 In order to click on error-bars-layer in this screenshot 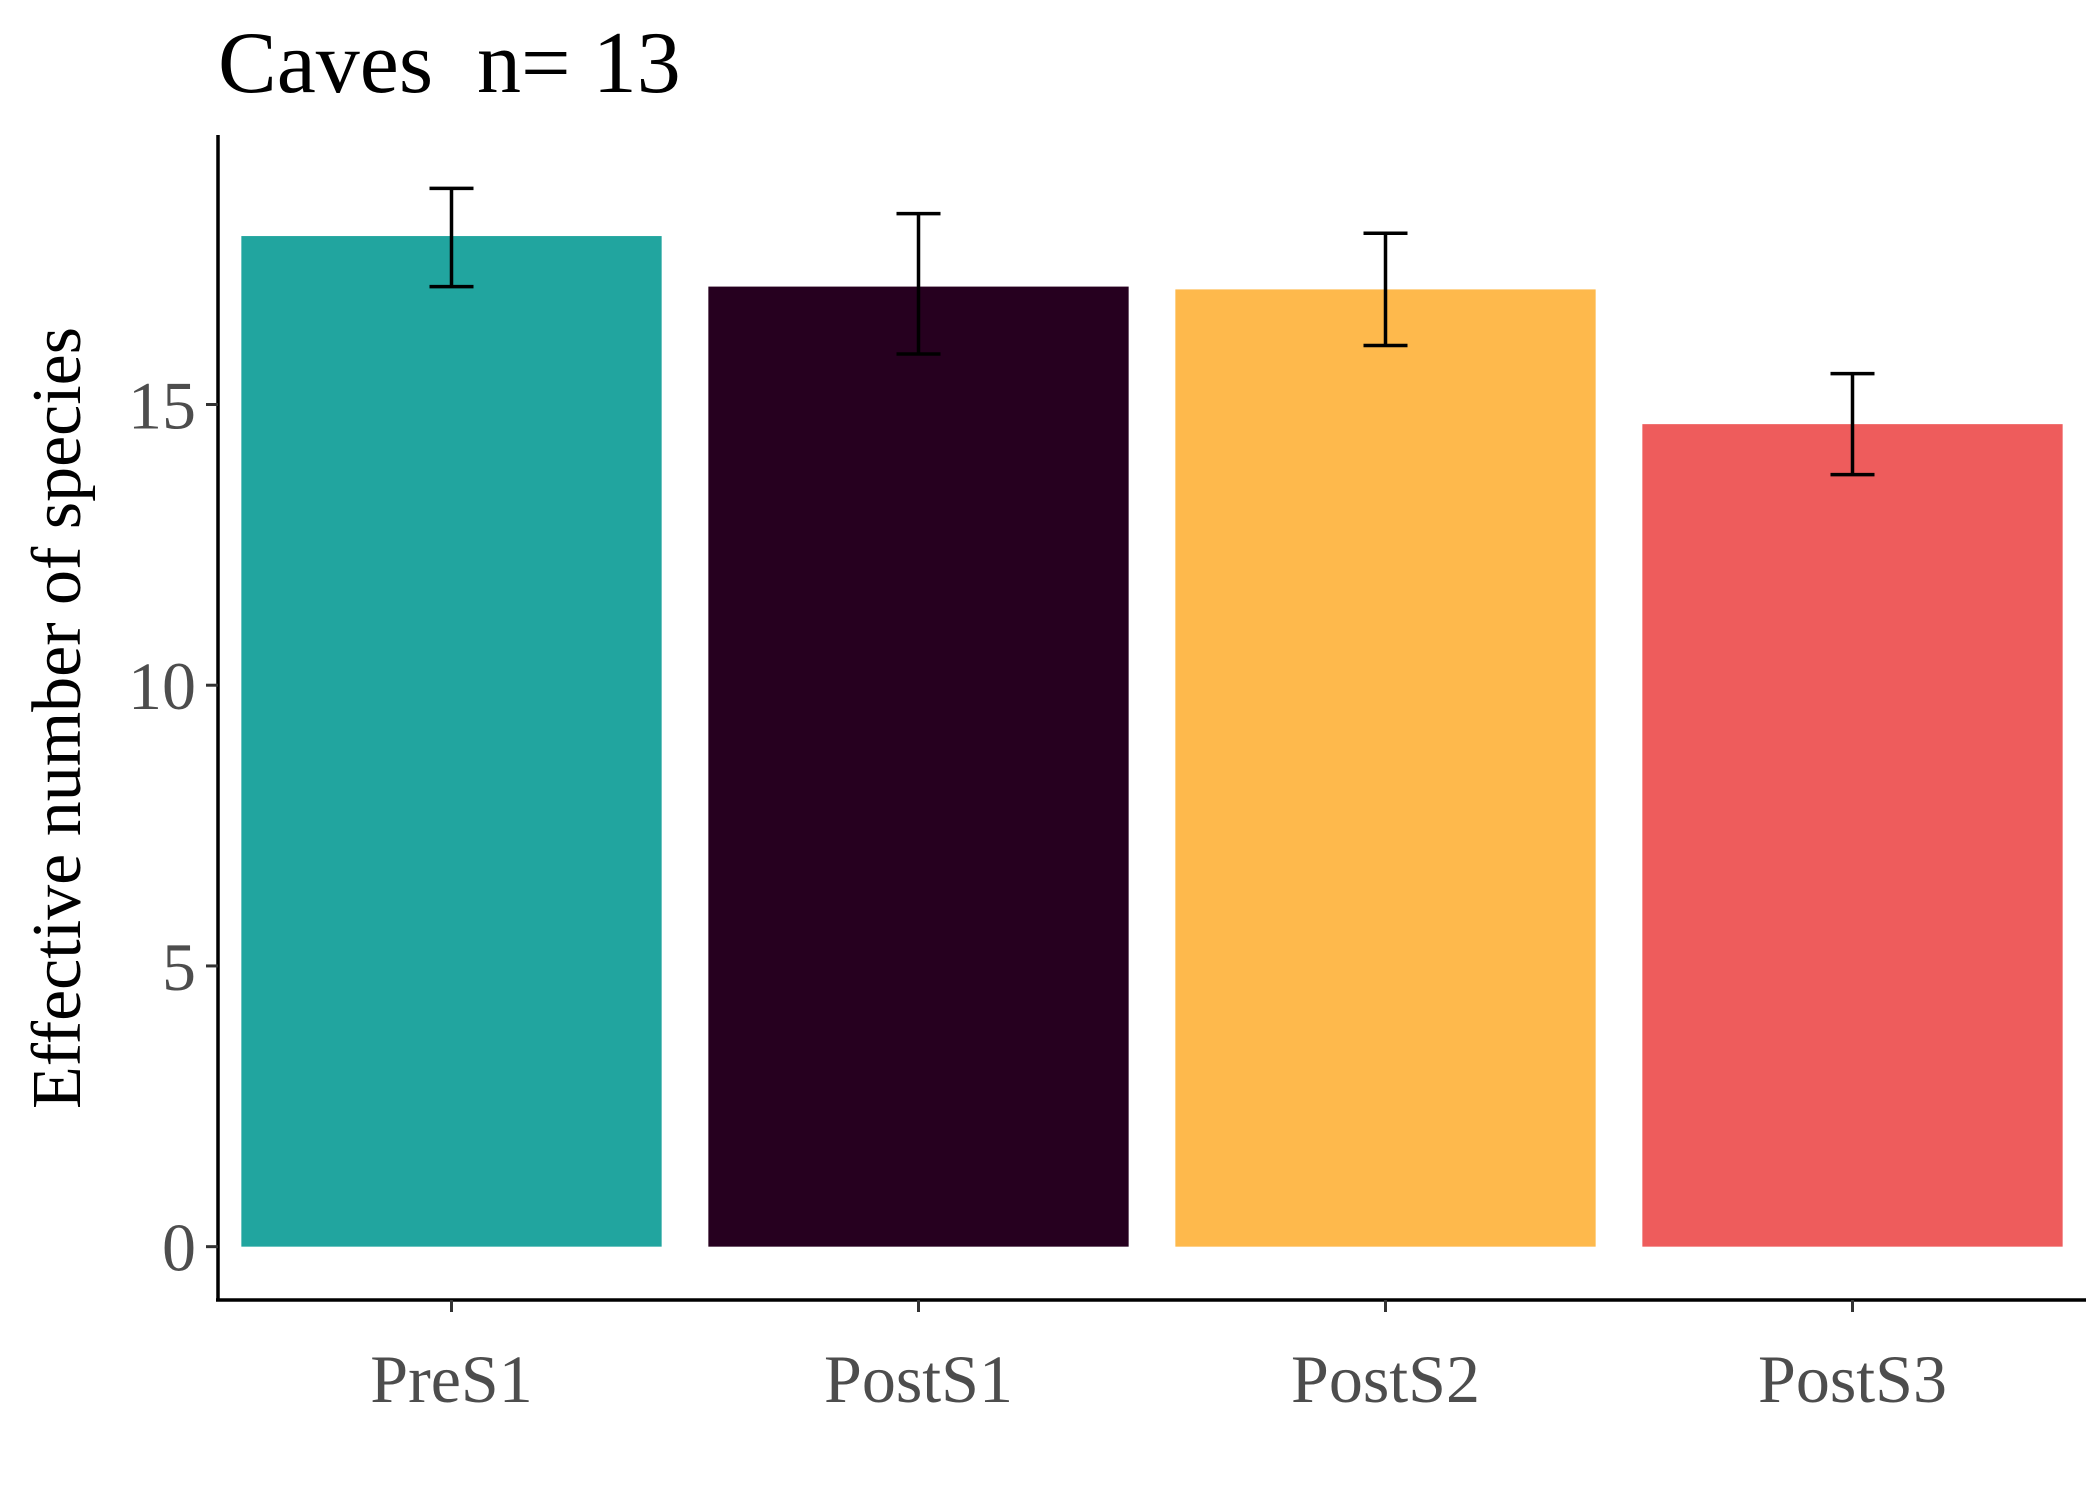, I will do `click(1152, 331)`.